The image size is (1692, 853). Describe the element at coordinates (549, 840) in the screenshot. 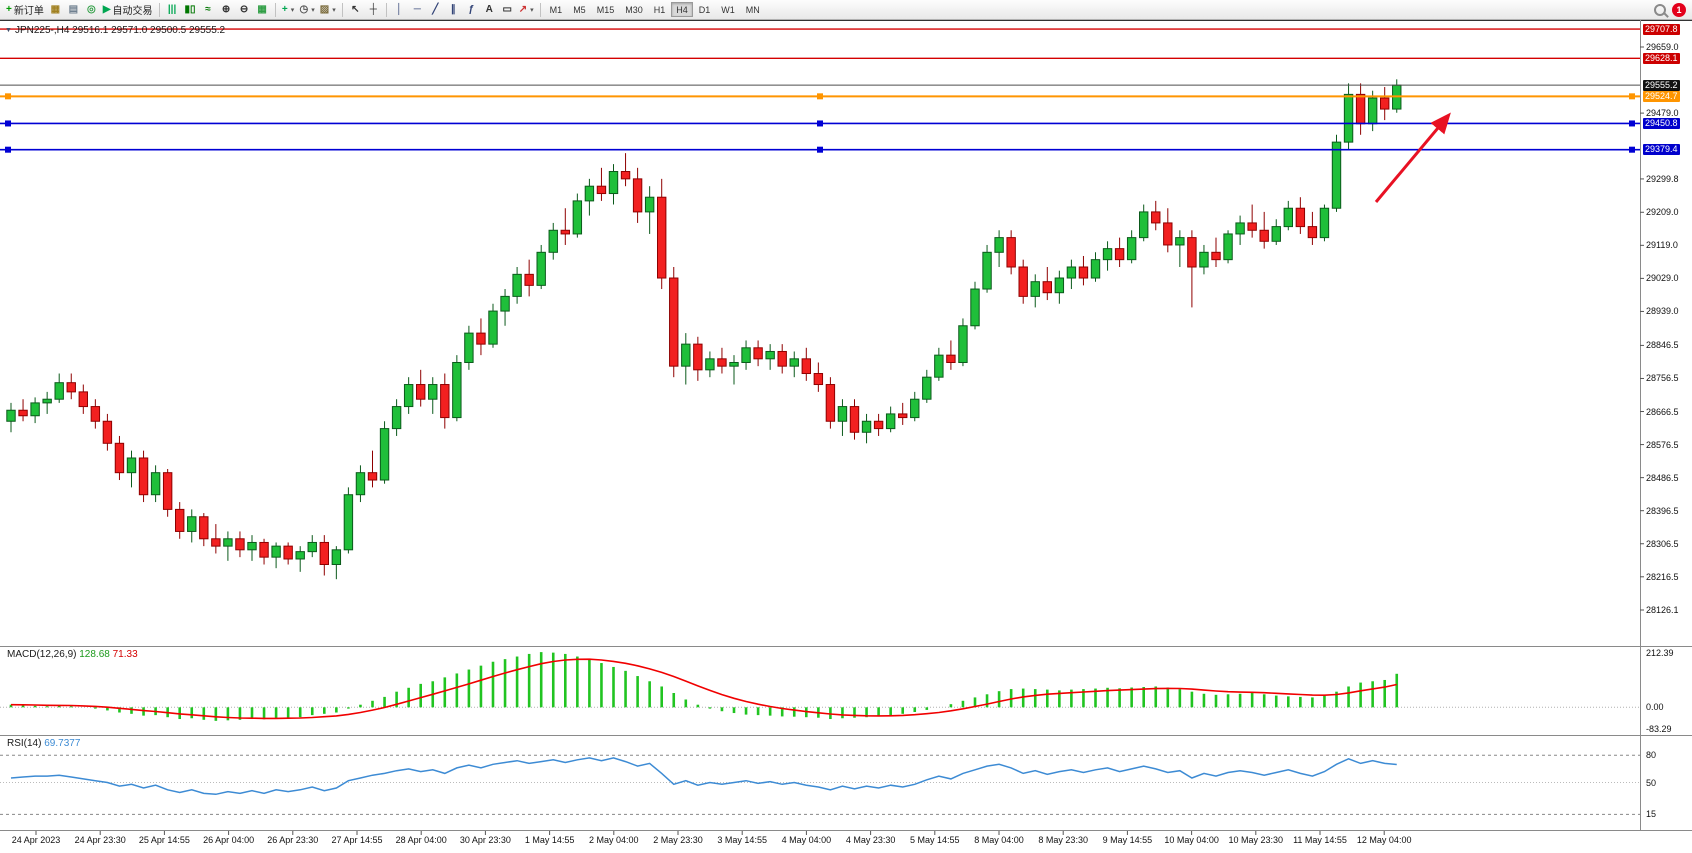

I see `time-label: 1 May 14:55` at that location.